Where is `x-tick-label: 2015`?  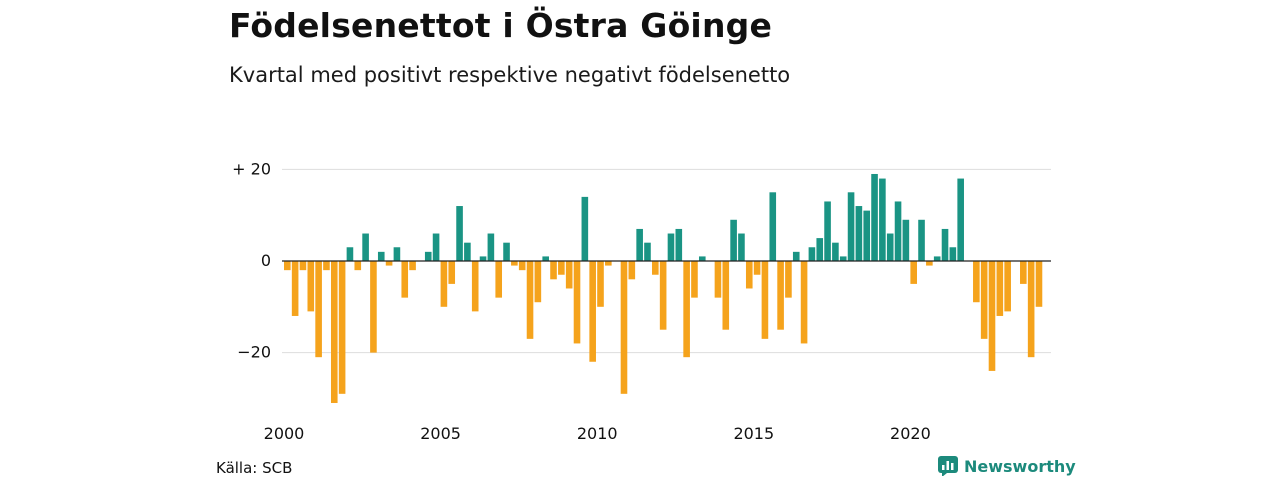 x-tick-label: 2015 is located at coordinates (753, 433).